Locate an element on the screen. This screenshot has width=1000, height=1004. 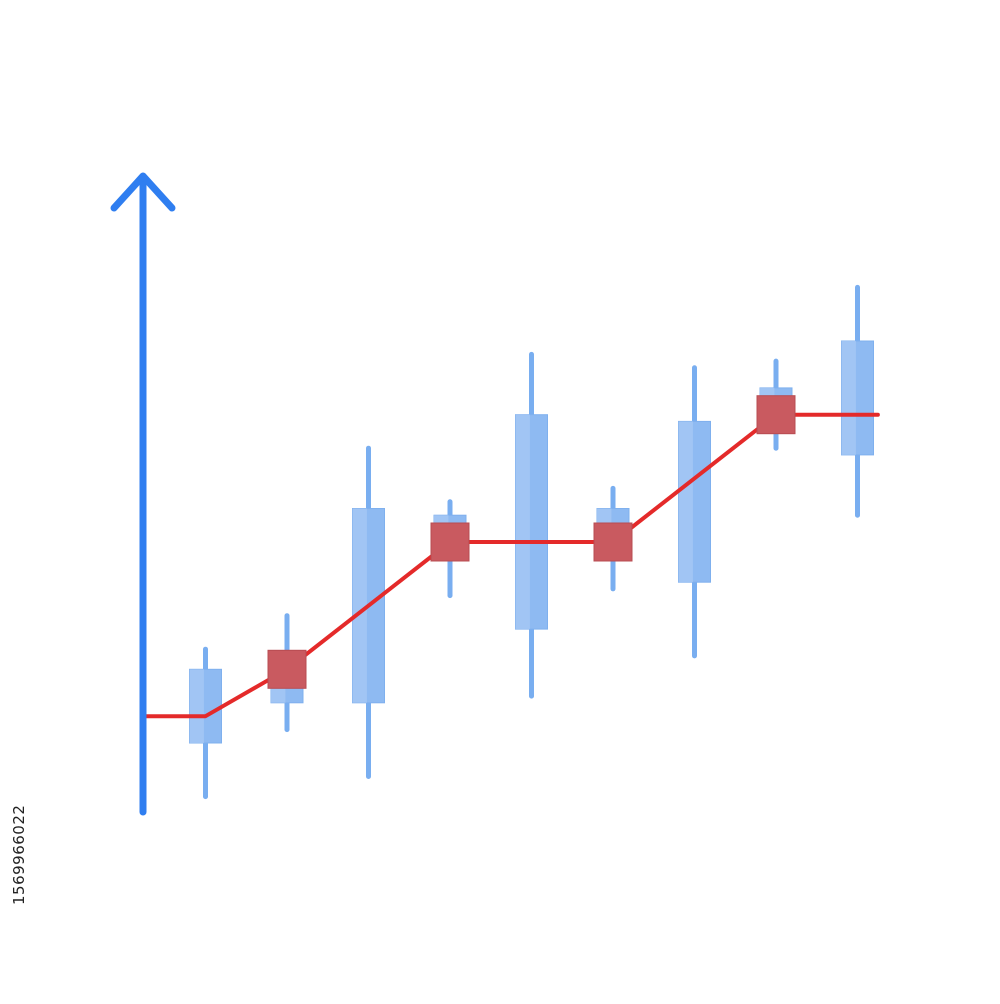
up-arrow-icon is located at coordinates (143, 192).